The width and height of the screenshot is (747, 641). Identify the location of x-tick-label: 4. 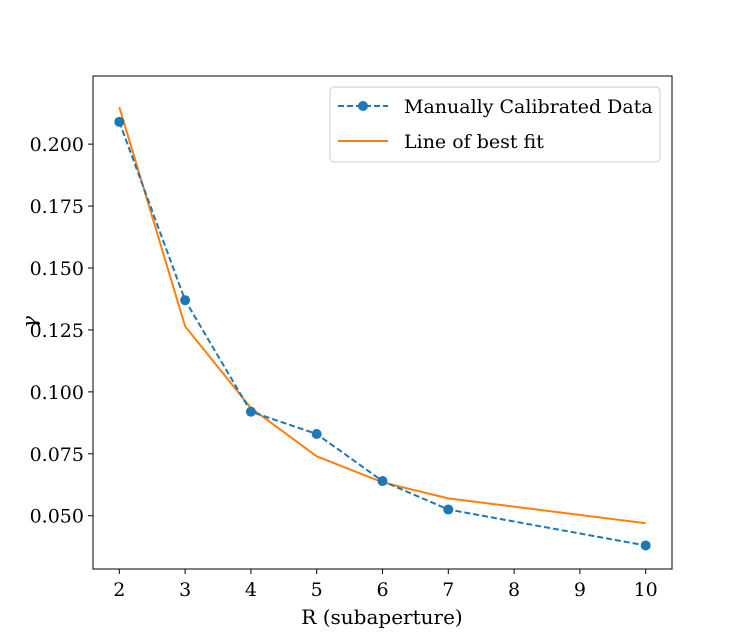
(251, 590).